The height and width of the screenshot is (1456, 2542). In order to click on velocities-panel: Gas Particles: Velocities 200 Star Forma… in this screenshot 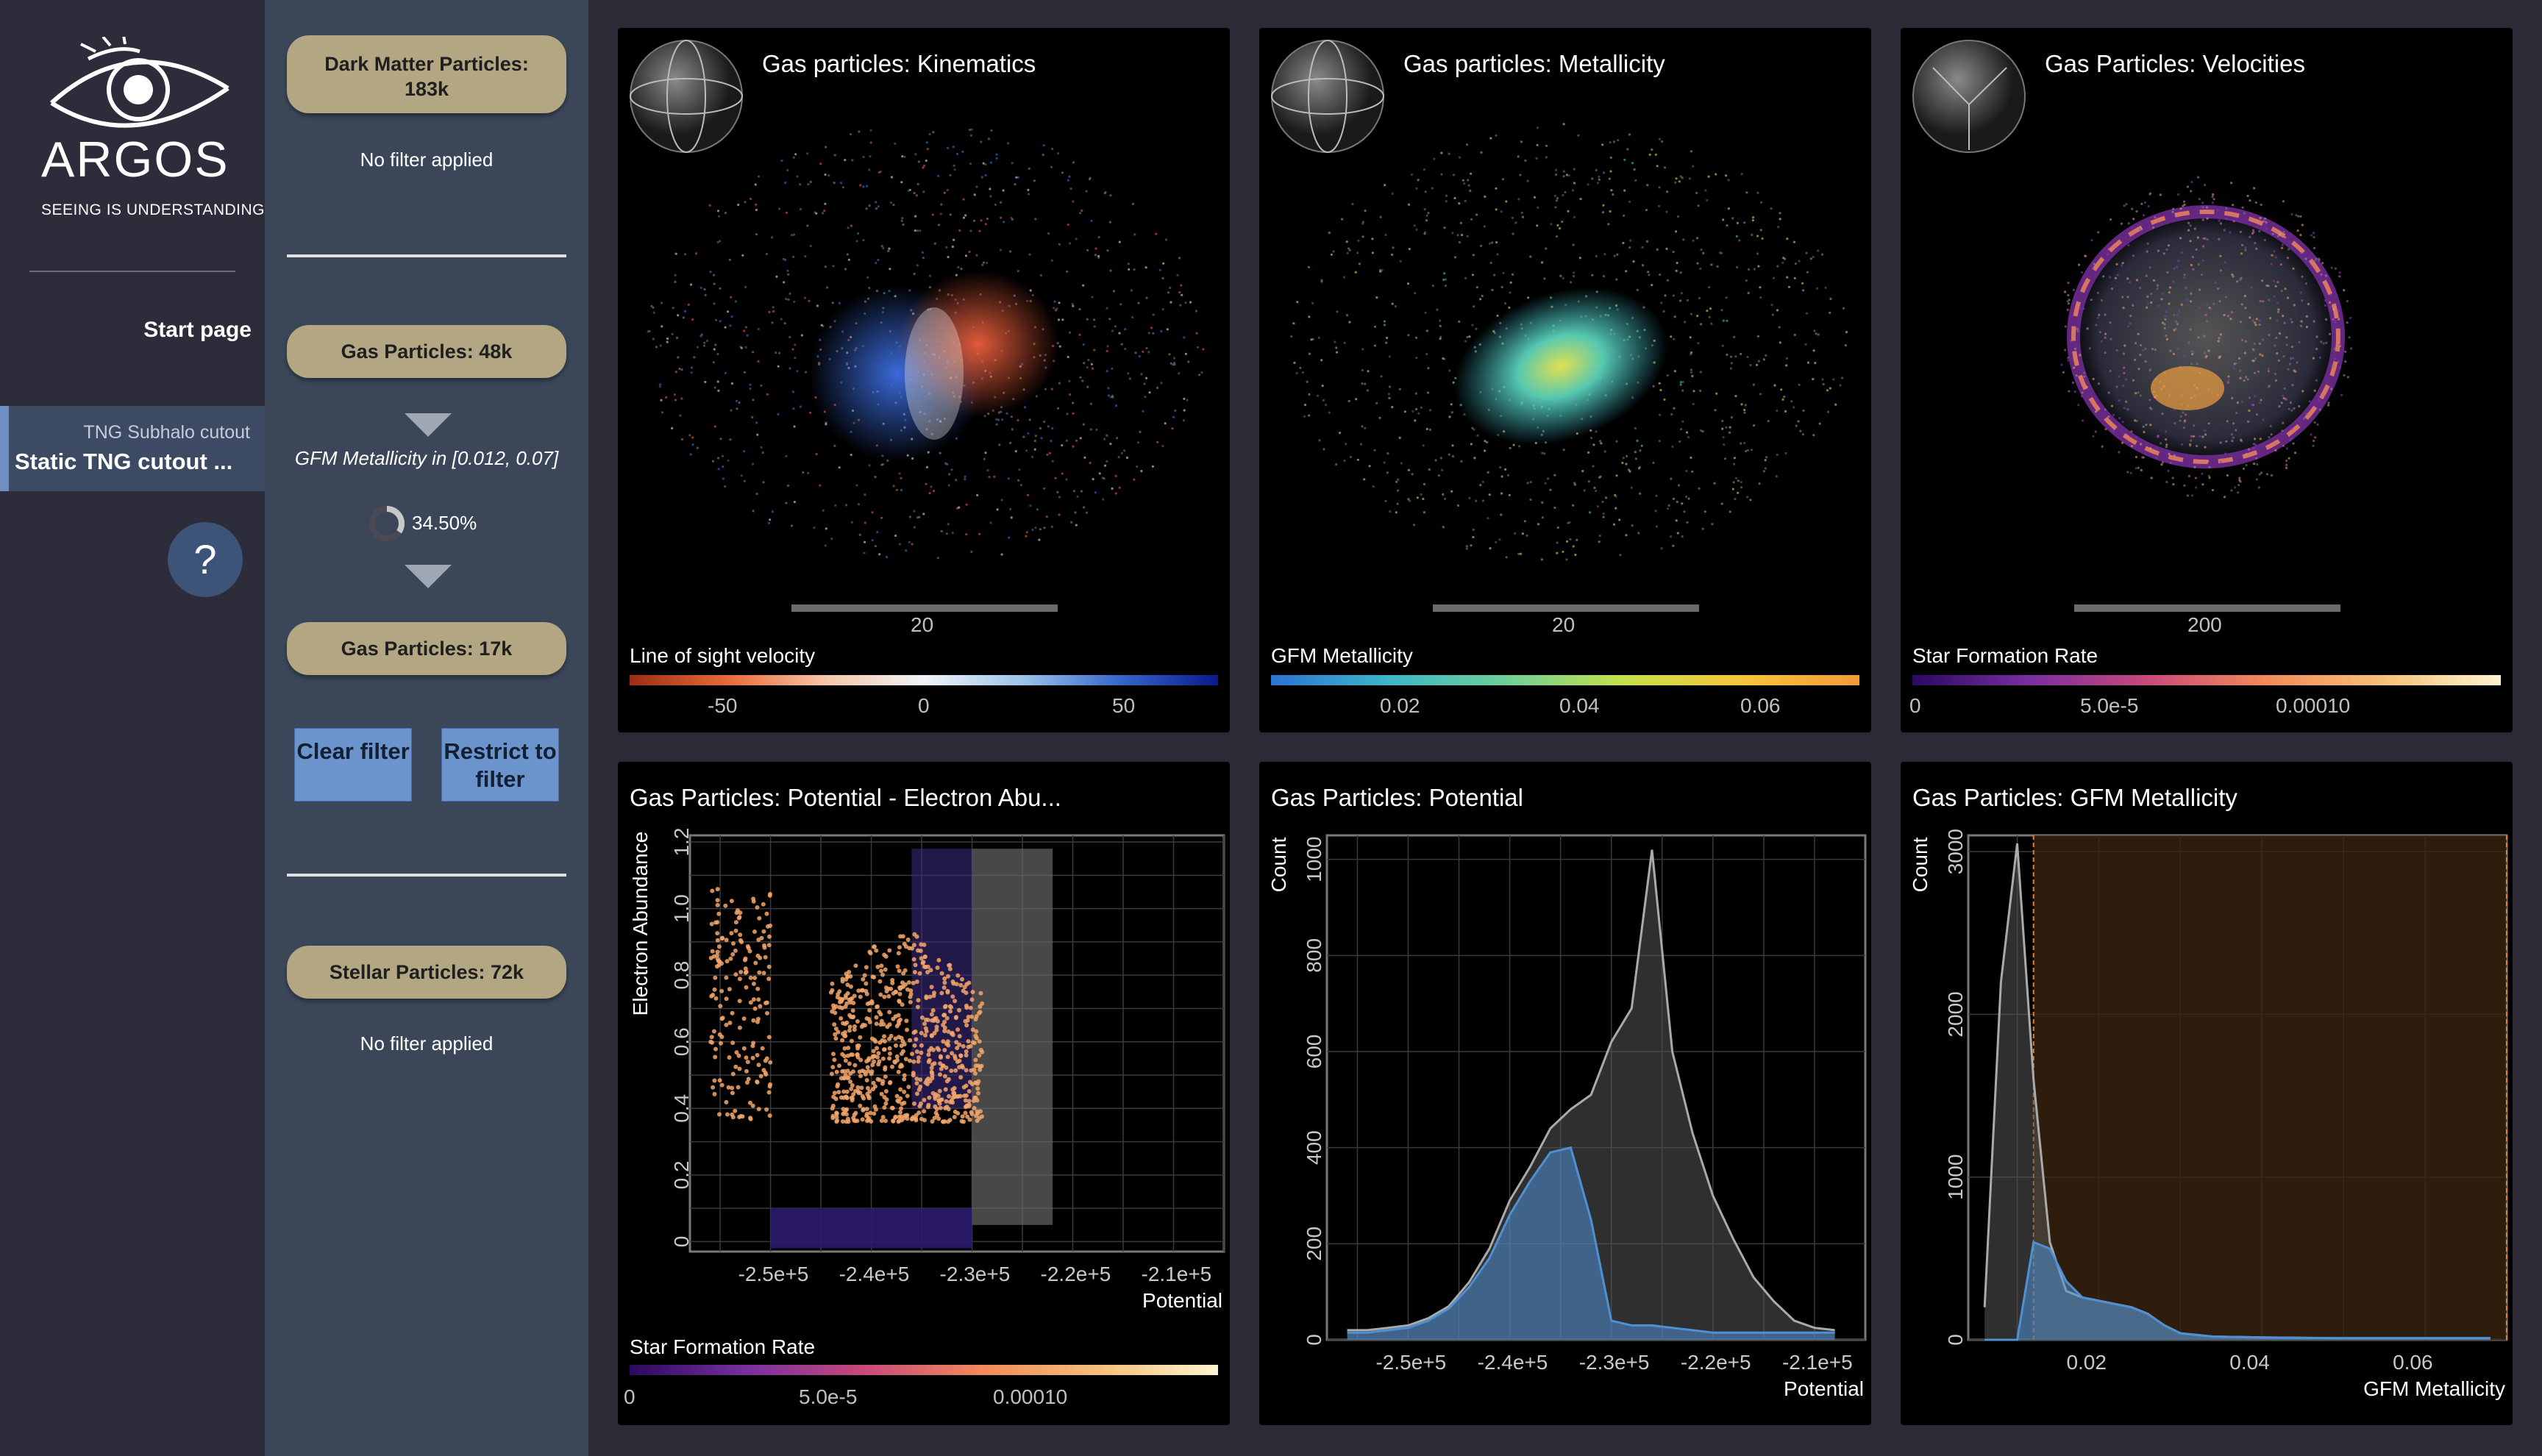, I will do `click(2207, 380)`.